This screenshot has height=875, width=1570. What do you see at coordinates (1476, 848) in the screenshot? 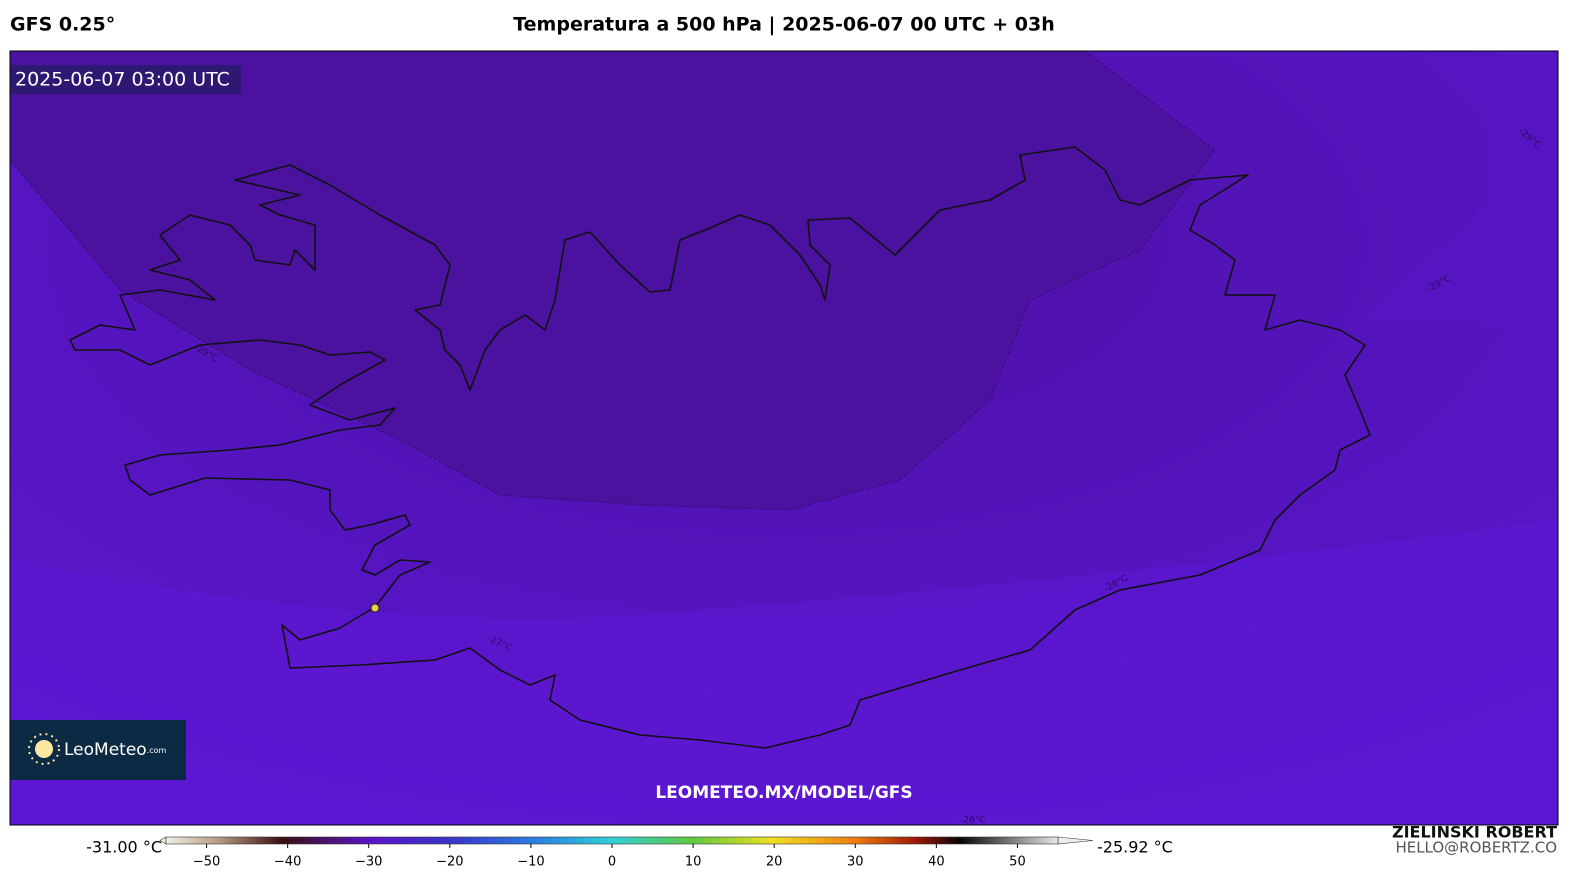
I see `email: HELLO@ROBERTZ.CO` at bounding box center [1476, 848].